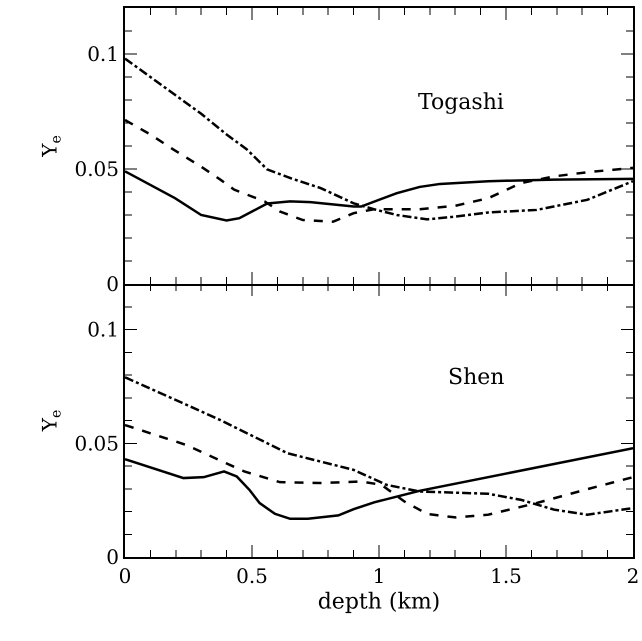 The width and height of the screenshot is (642, 641). Describe the element at coordinates (379, 576) in the screenshot. I see `x-tick-label: 1` at that location.